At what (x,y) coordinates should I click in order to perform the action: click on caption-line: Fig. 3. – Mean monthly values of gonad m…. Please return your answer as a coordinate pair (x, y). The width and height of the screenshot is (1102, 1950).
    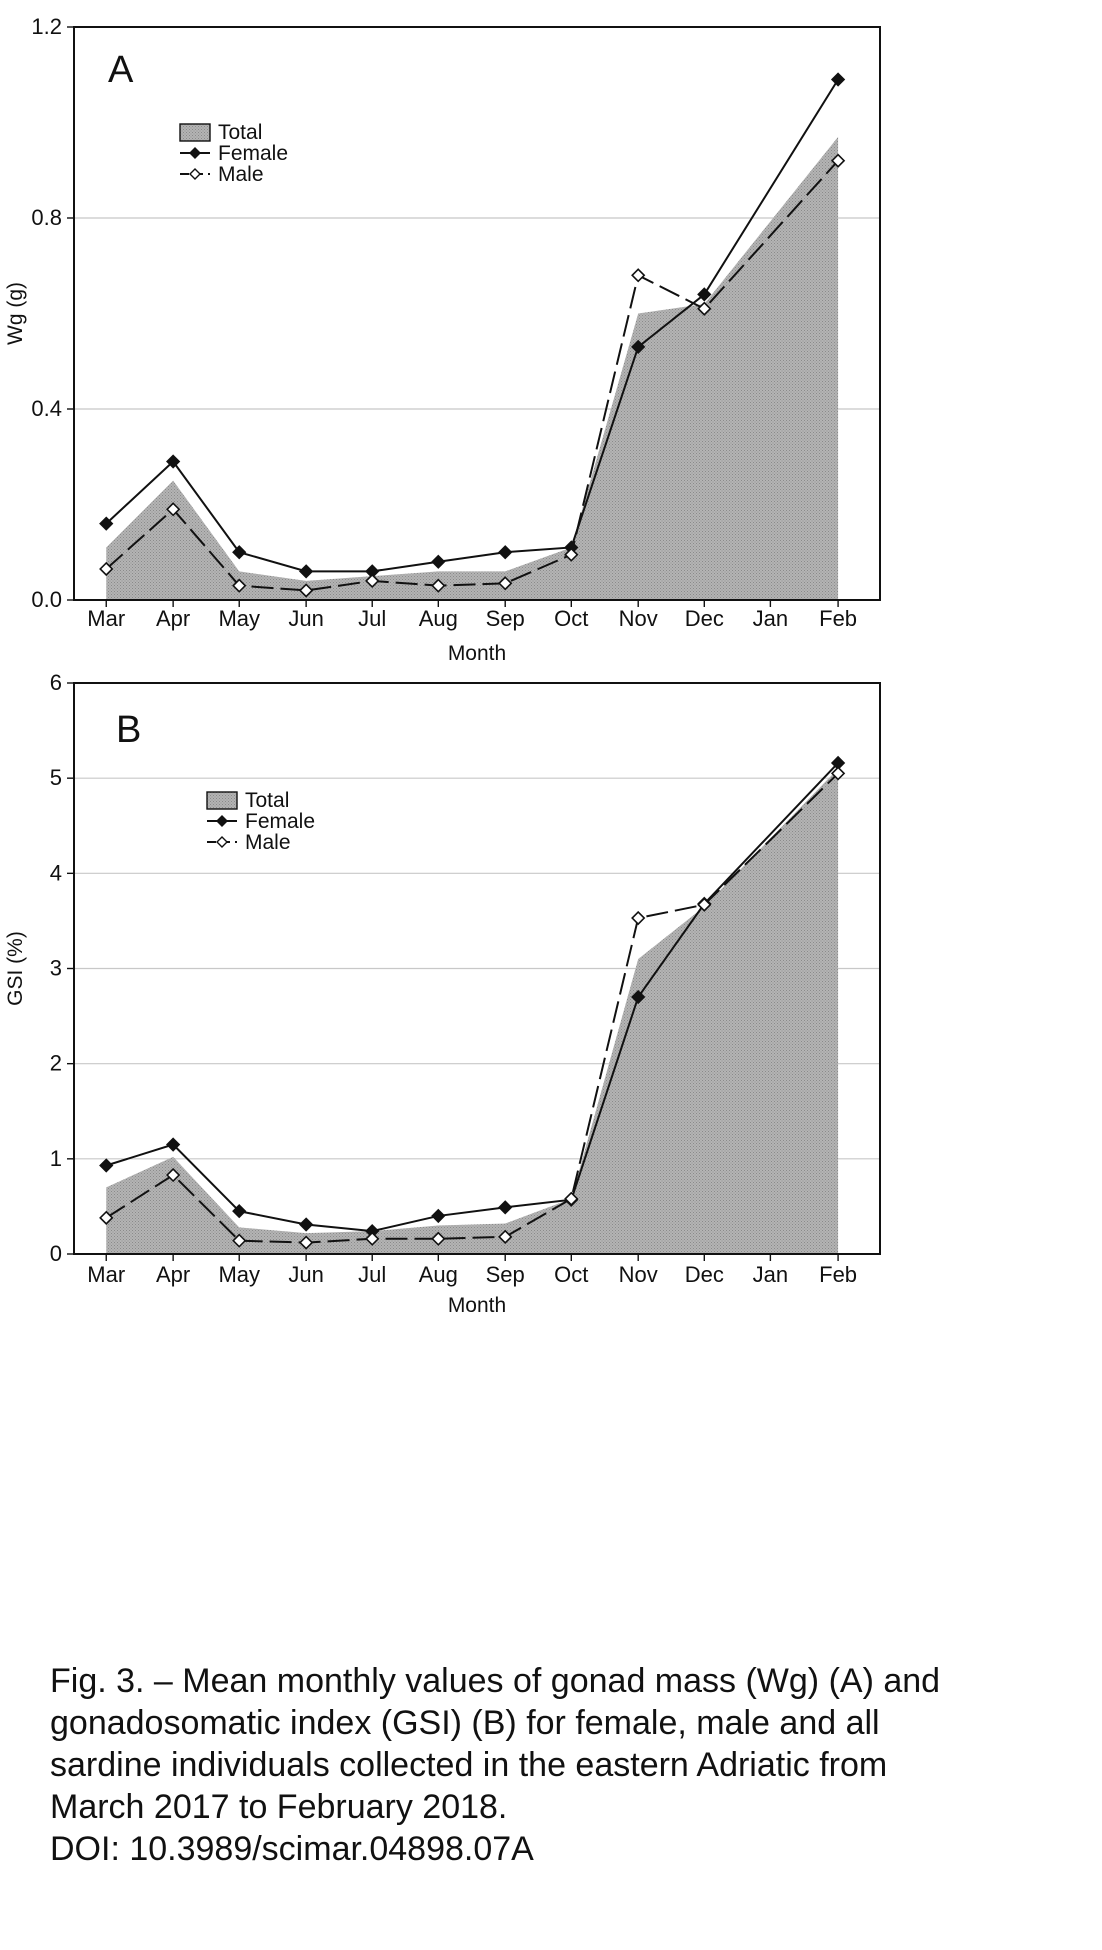
    Looking at the image, I should click on (495, 1681).